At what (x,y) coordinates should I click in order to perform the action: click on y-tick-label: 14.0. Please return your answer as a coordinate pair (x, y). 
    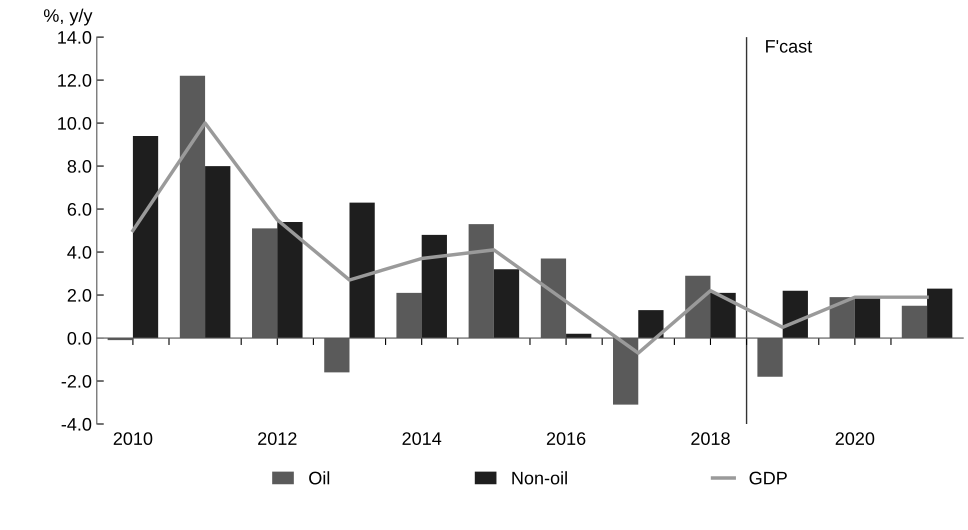
    Looking at the image, I should click on (75, 37).